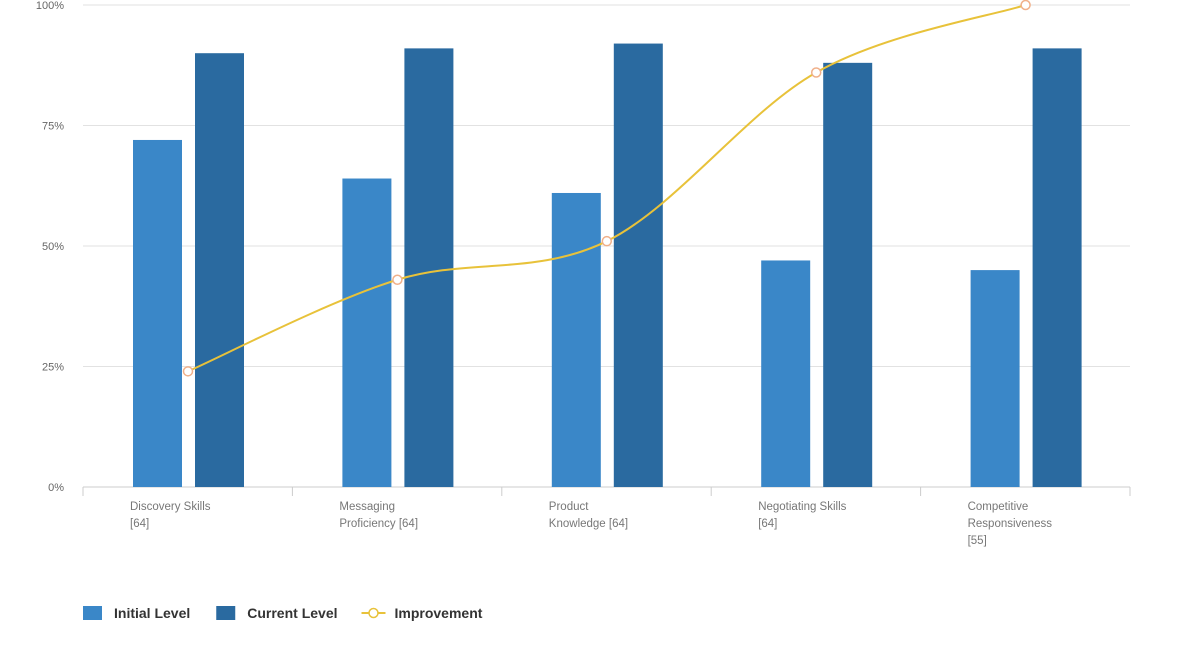  What do you see at coordinates (802, 507) in the screenshot?
I see `x-category-label-line: Negotiating Skills` at bounding box center [802, 507].